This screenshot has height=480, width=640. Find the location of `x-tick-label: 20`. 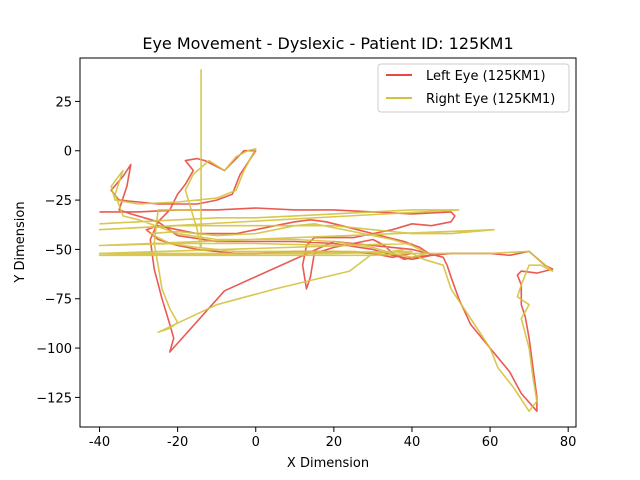

x-tick-label: 20 is located at coordinates (334, 442).